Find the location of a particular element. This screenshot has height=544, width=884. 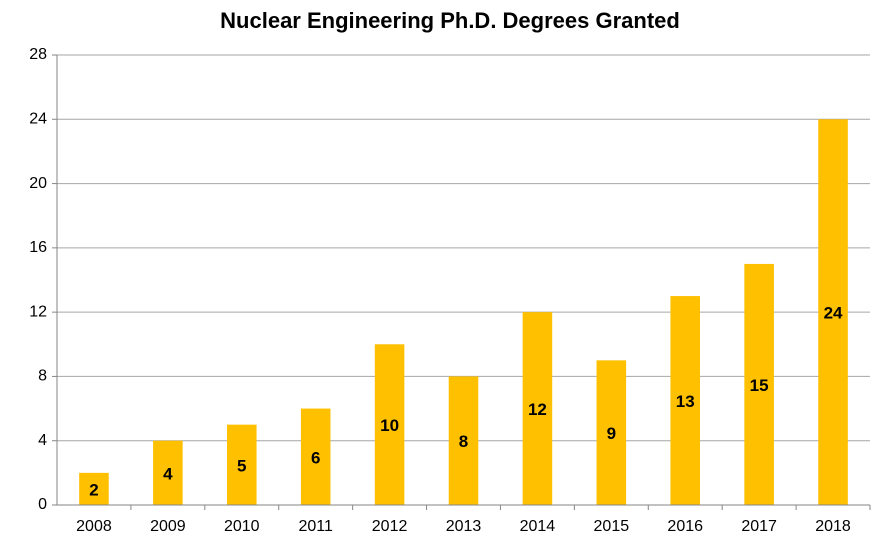

y-tick-label: 8 is located at coordinates (42, 376).